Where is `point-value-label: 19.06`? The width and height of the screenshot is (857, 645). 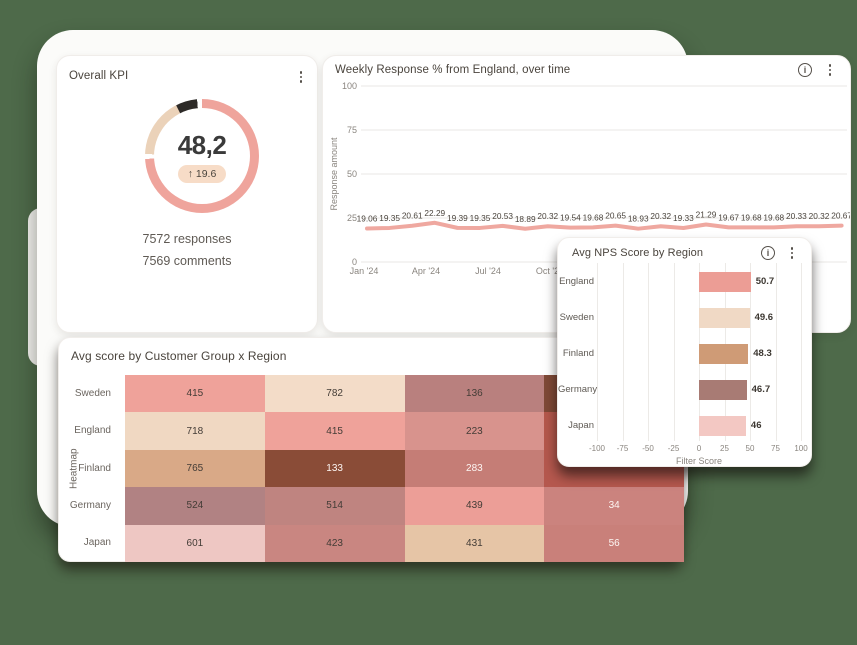 point-value-label: 19.06 is located at coordinates (367, 218).